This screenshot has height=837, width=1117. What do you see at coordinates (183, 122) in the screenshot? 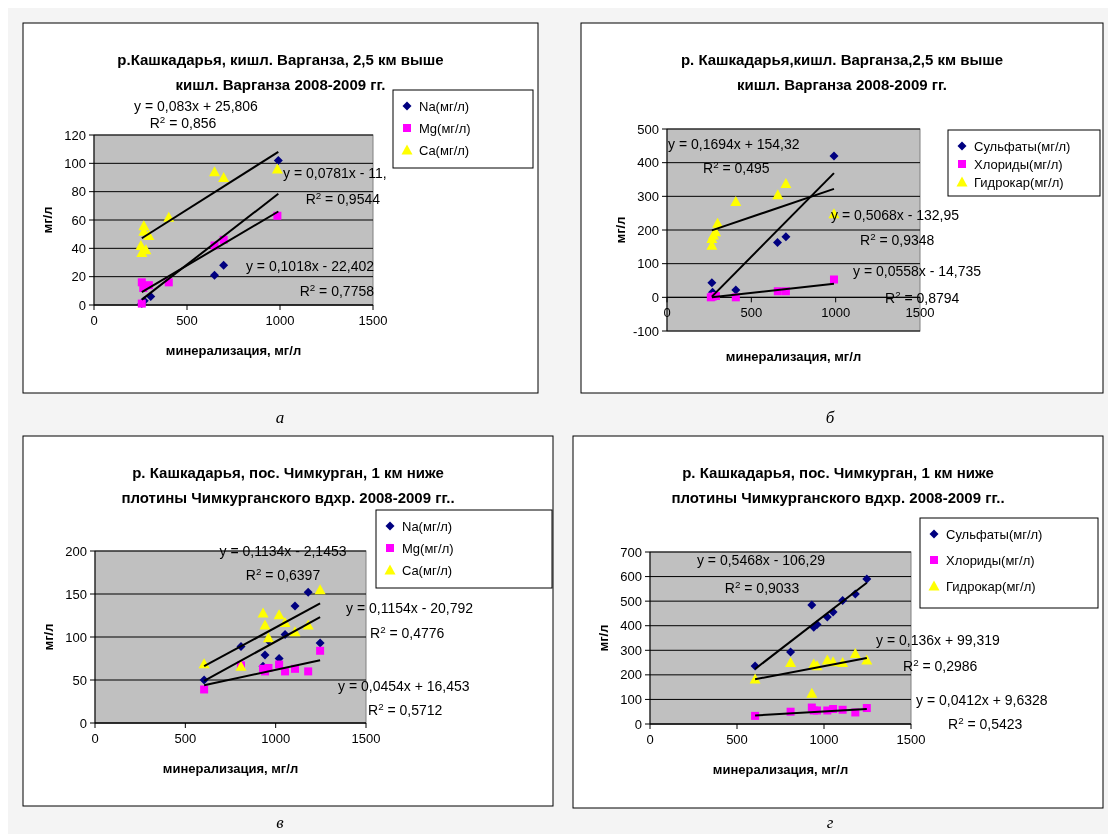
I see `text: R$^{2}$ = 0,856` at bounding box center [183, 122].